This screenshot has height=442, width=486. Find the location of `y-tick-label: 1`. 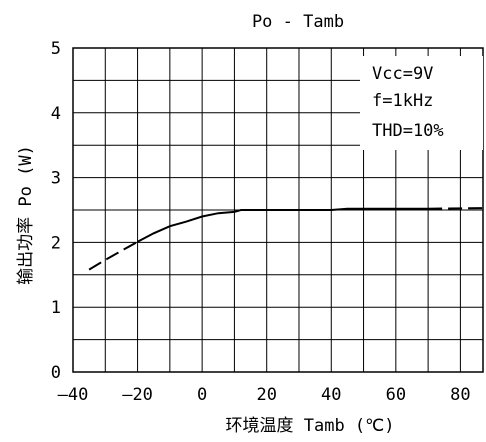

y-tick-label: 1 is located at coordinates (56, 308).